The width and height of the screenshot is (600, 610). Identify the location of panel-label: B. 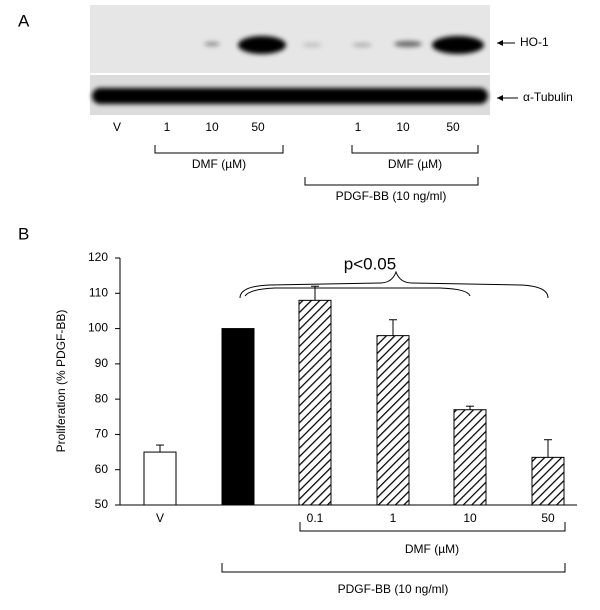
(23, 233).